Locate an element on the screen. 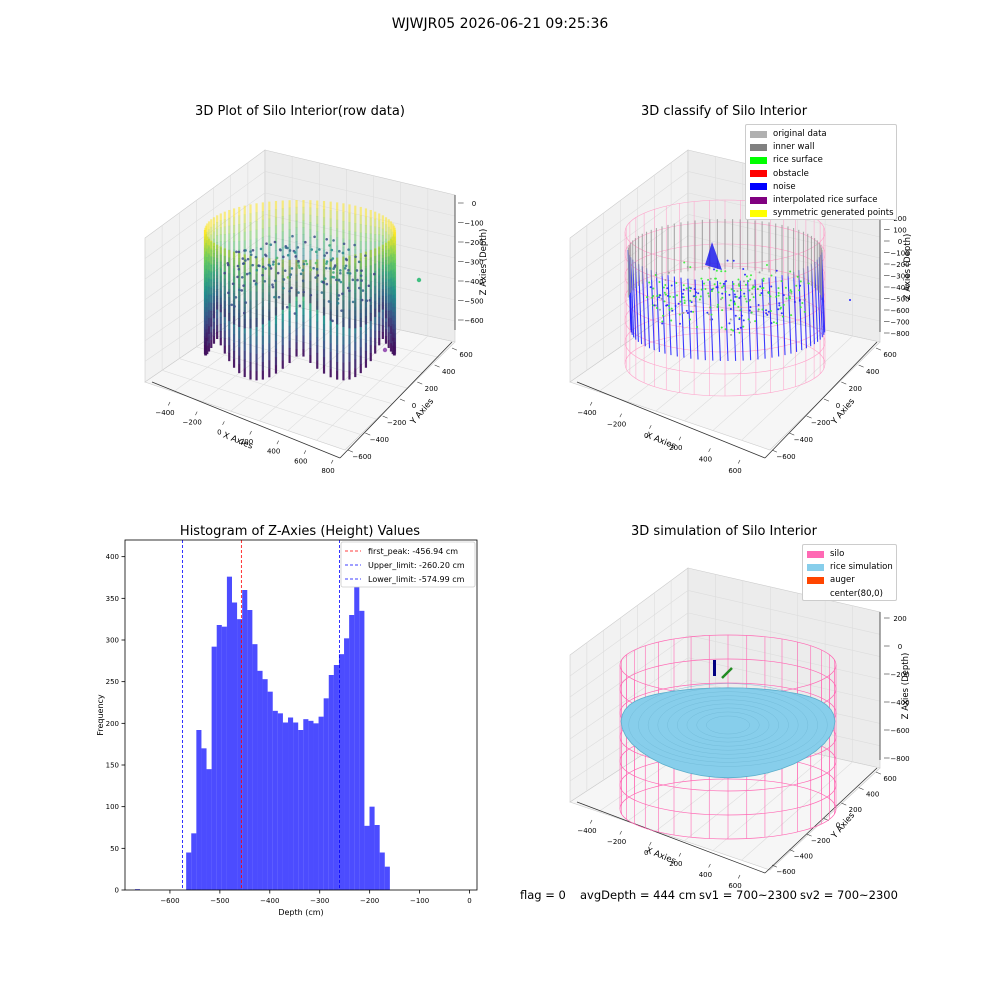  raw-y-tick is located at coordinates (419, 383).